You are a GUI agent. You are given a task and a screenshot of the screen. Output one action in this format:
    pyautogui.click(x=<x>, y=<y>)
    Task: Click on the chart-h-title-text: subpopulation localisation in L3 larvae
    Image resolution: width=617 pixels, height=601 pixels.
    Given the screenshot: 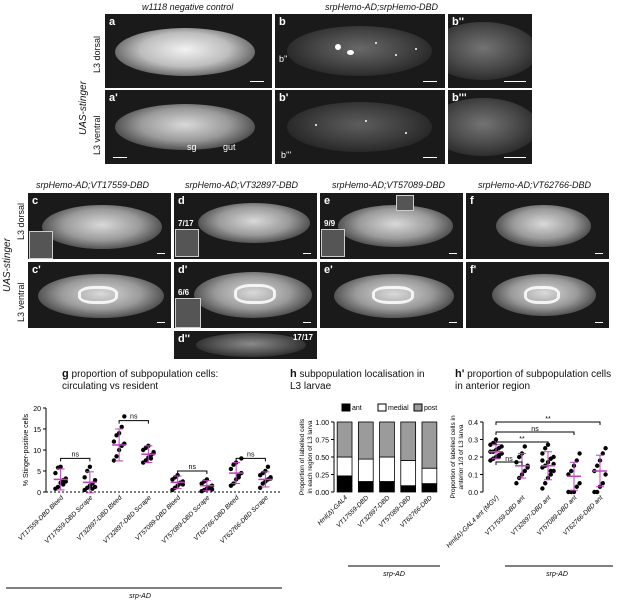 What is the action you would take?
    pyautogui.click(x=357, y=380)
    